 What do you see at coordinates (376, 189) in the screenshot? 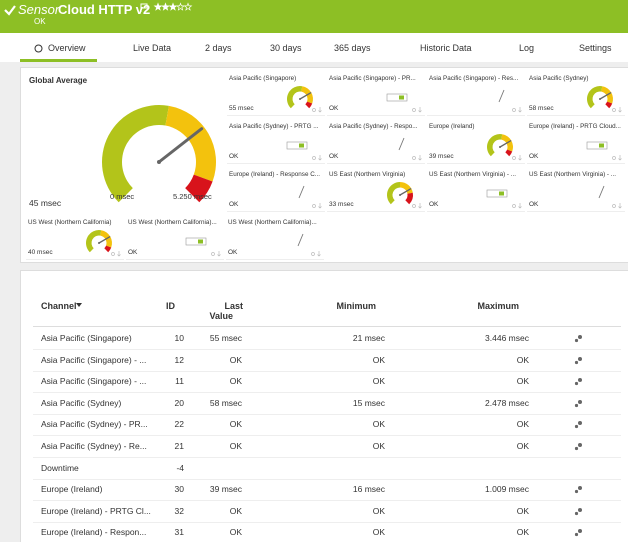
I see `gauge-tile: US East (Northern Virginia)33 msec` at bounding box center [376, 189].